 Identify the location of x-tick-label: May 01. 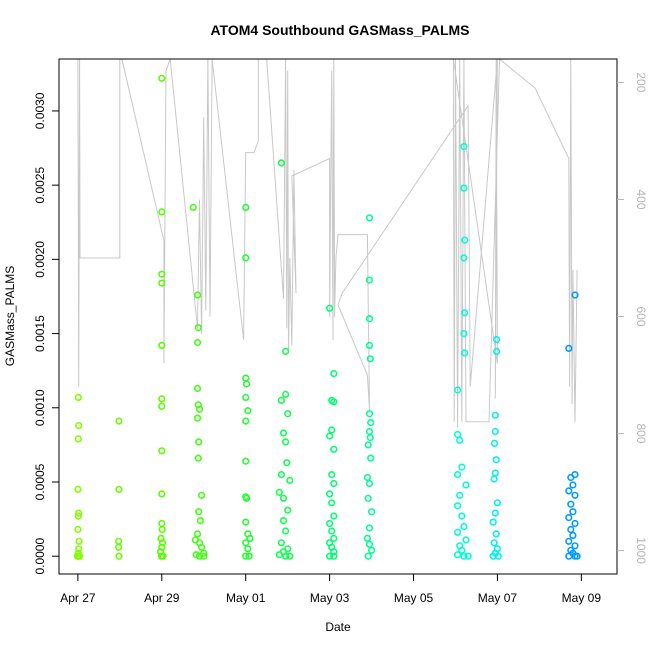
(246, 598).